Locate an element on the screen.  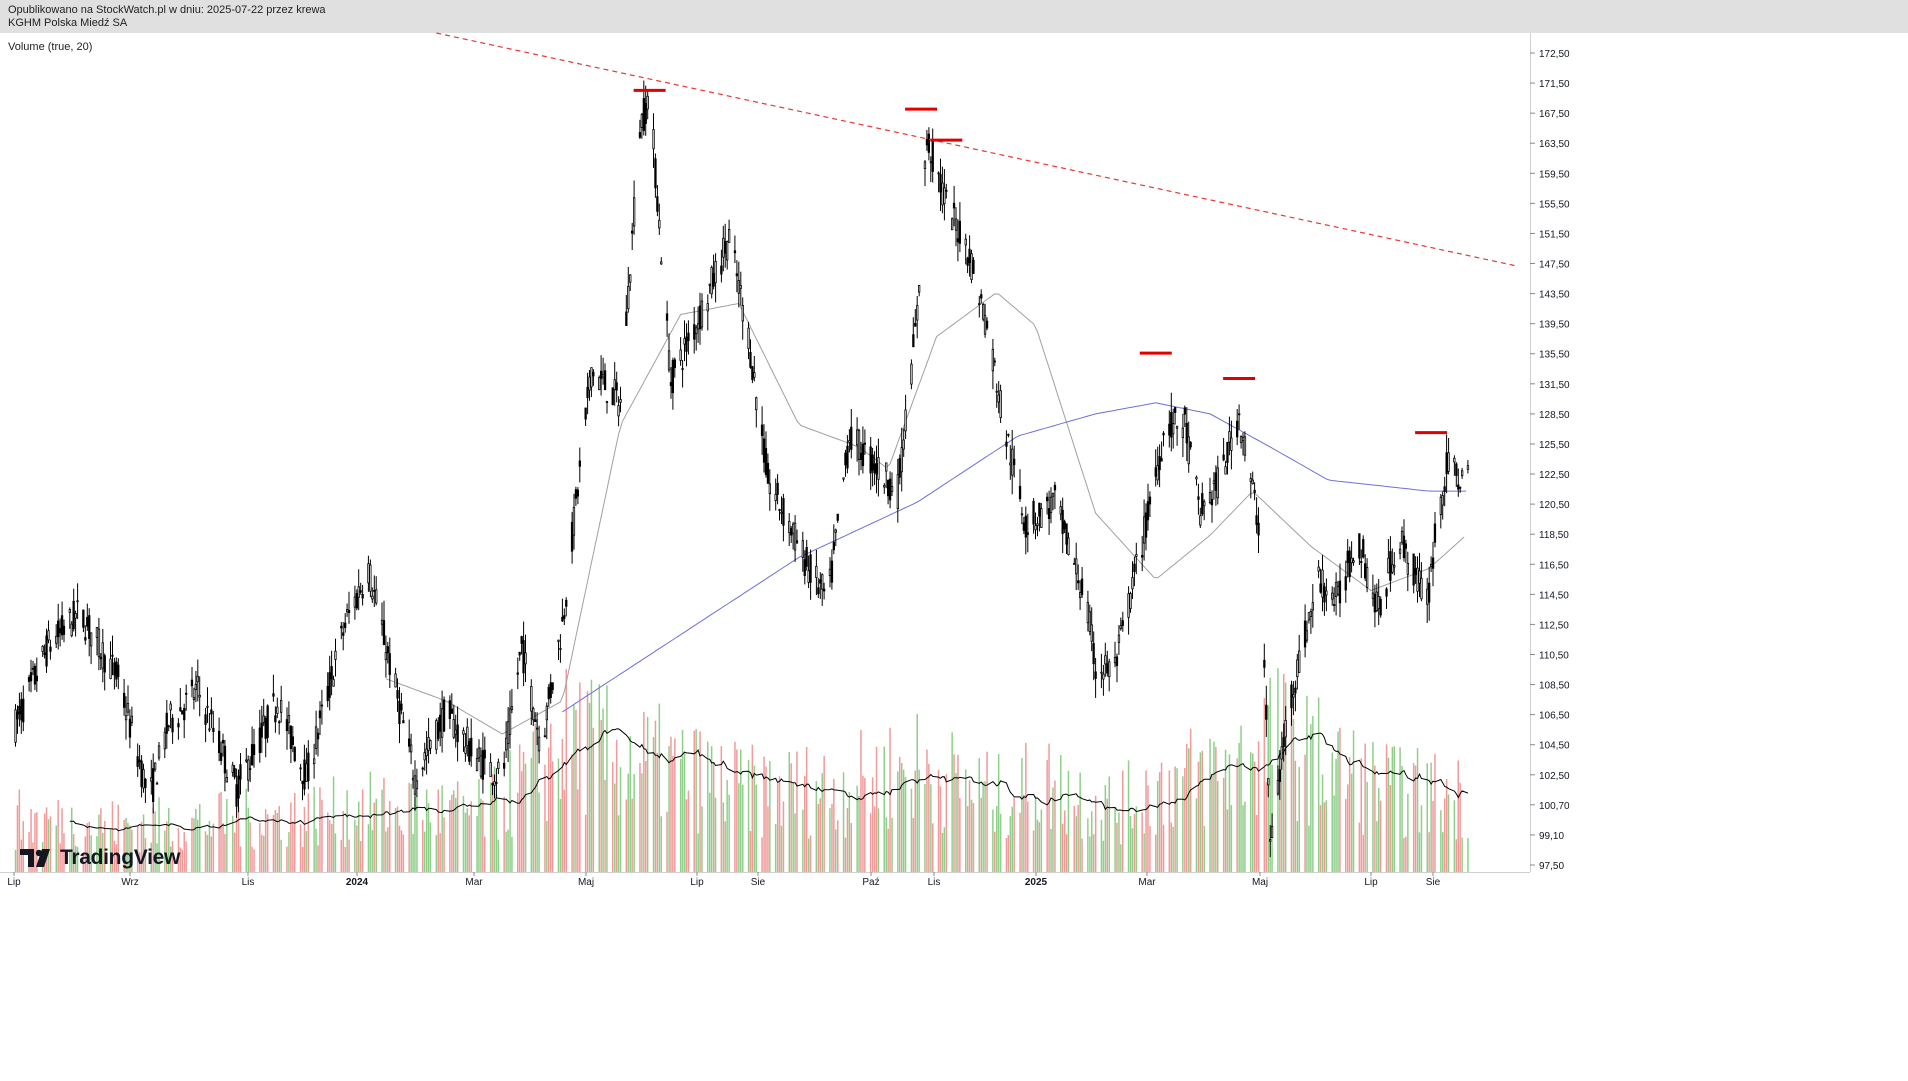
volume-indicator-label: Volume (true, 20) is located at coordinates (50, 47).